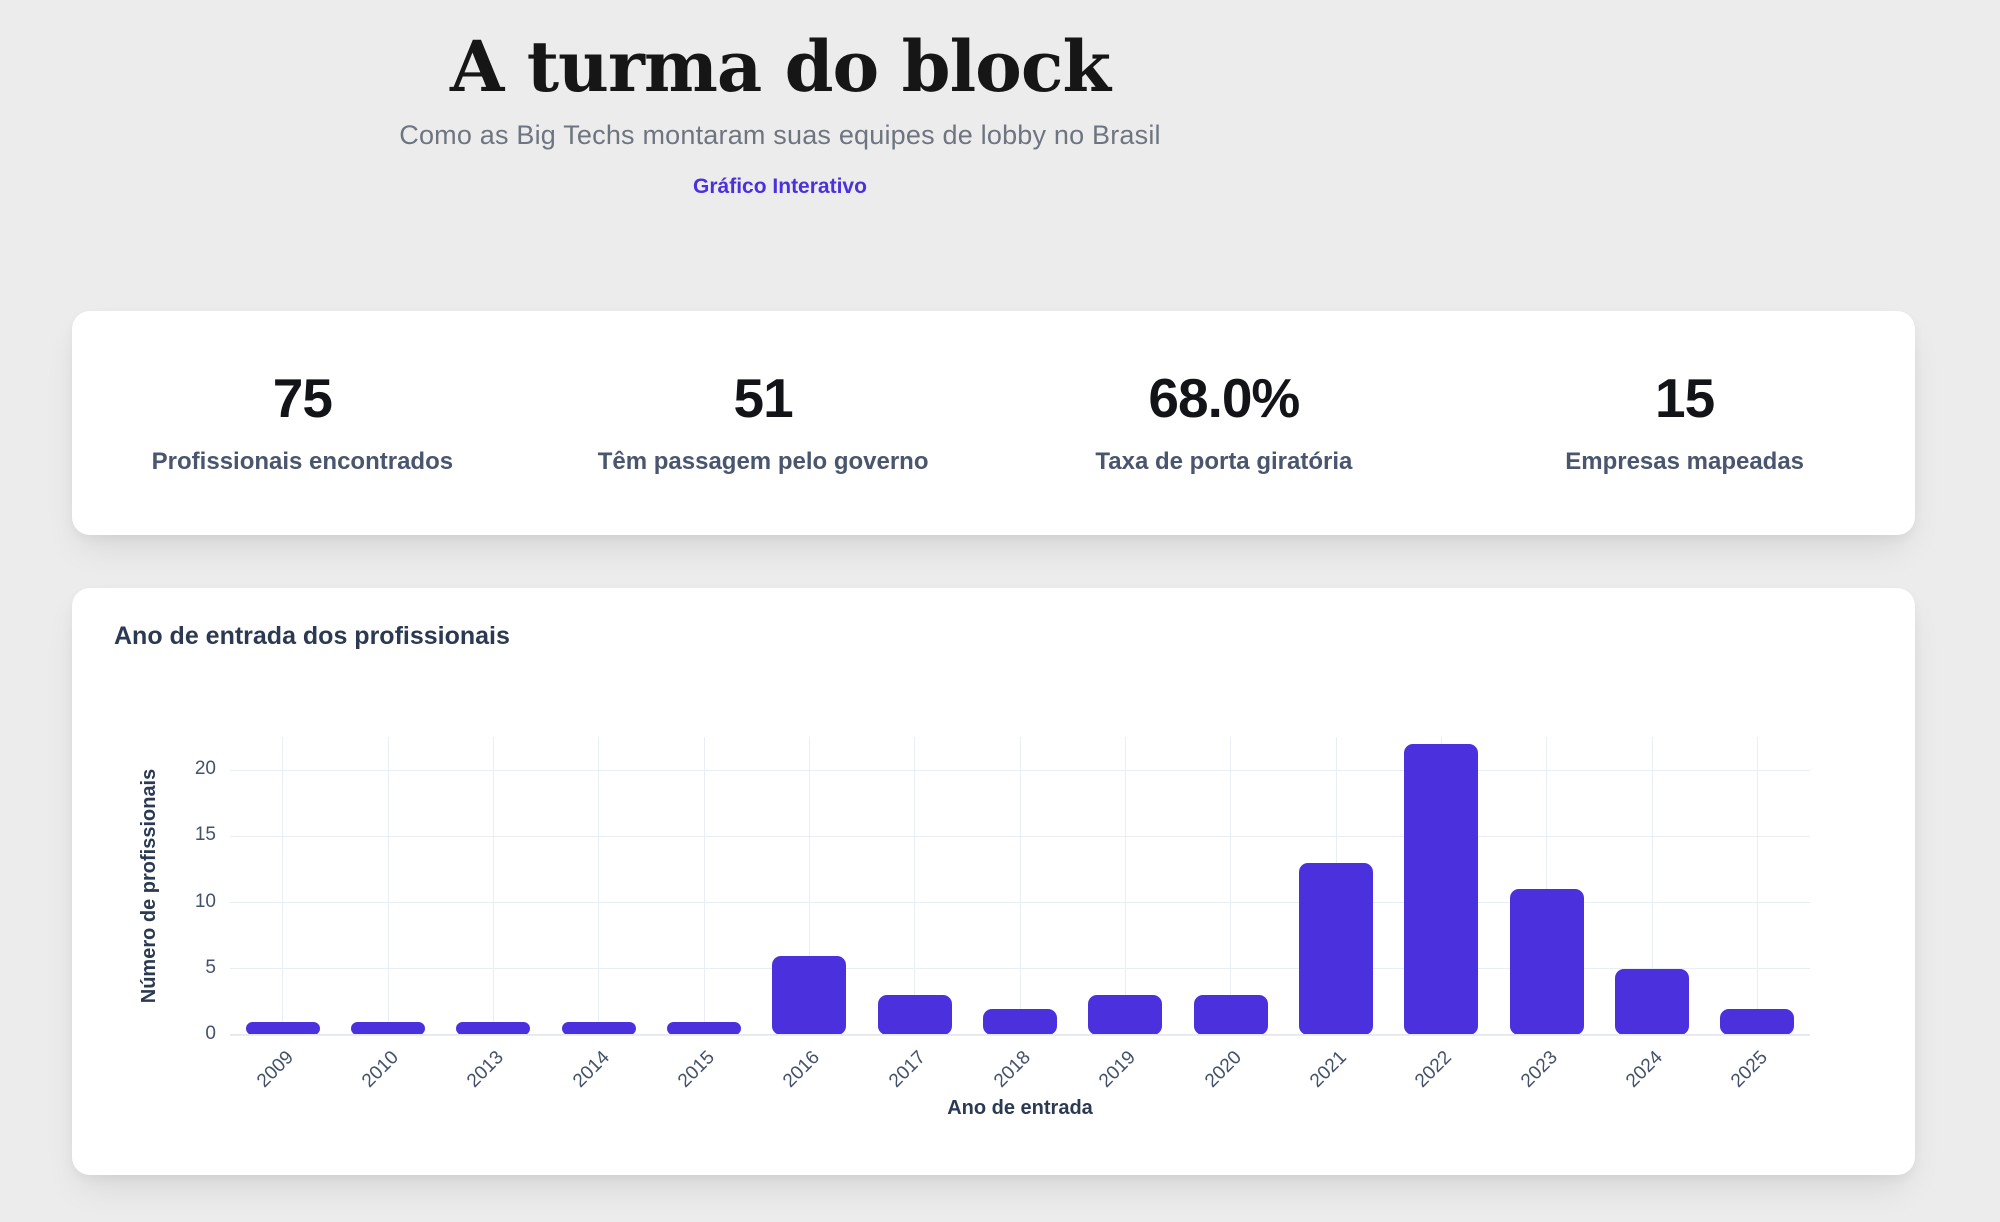 The height and width of the screenshot is (1222, 2000). What do you see at coordinates (1020, 1108) in the screenshot?
I see `x-axis-title: Ano de entrada` at bounding box center [1020, 1108].